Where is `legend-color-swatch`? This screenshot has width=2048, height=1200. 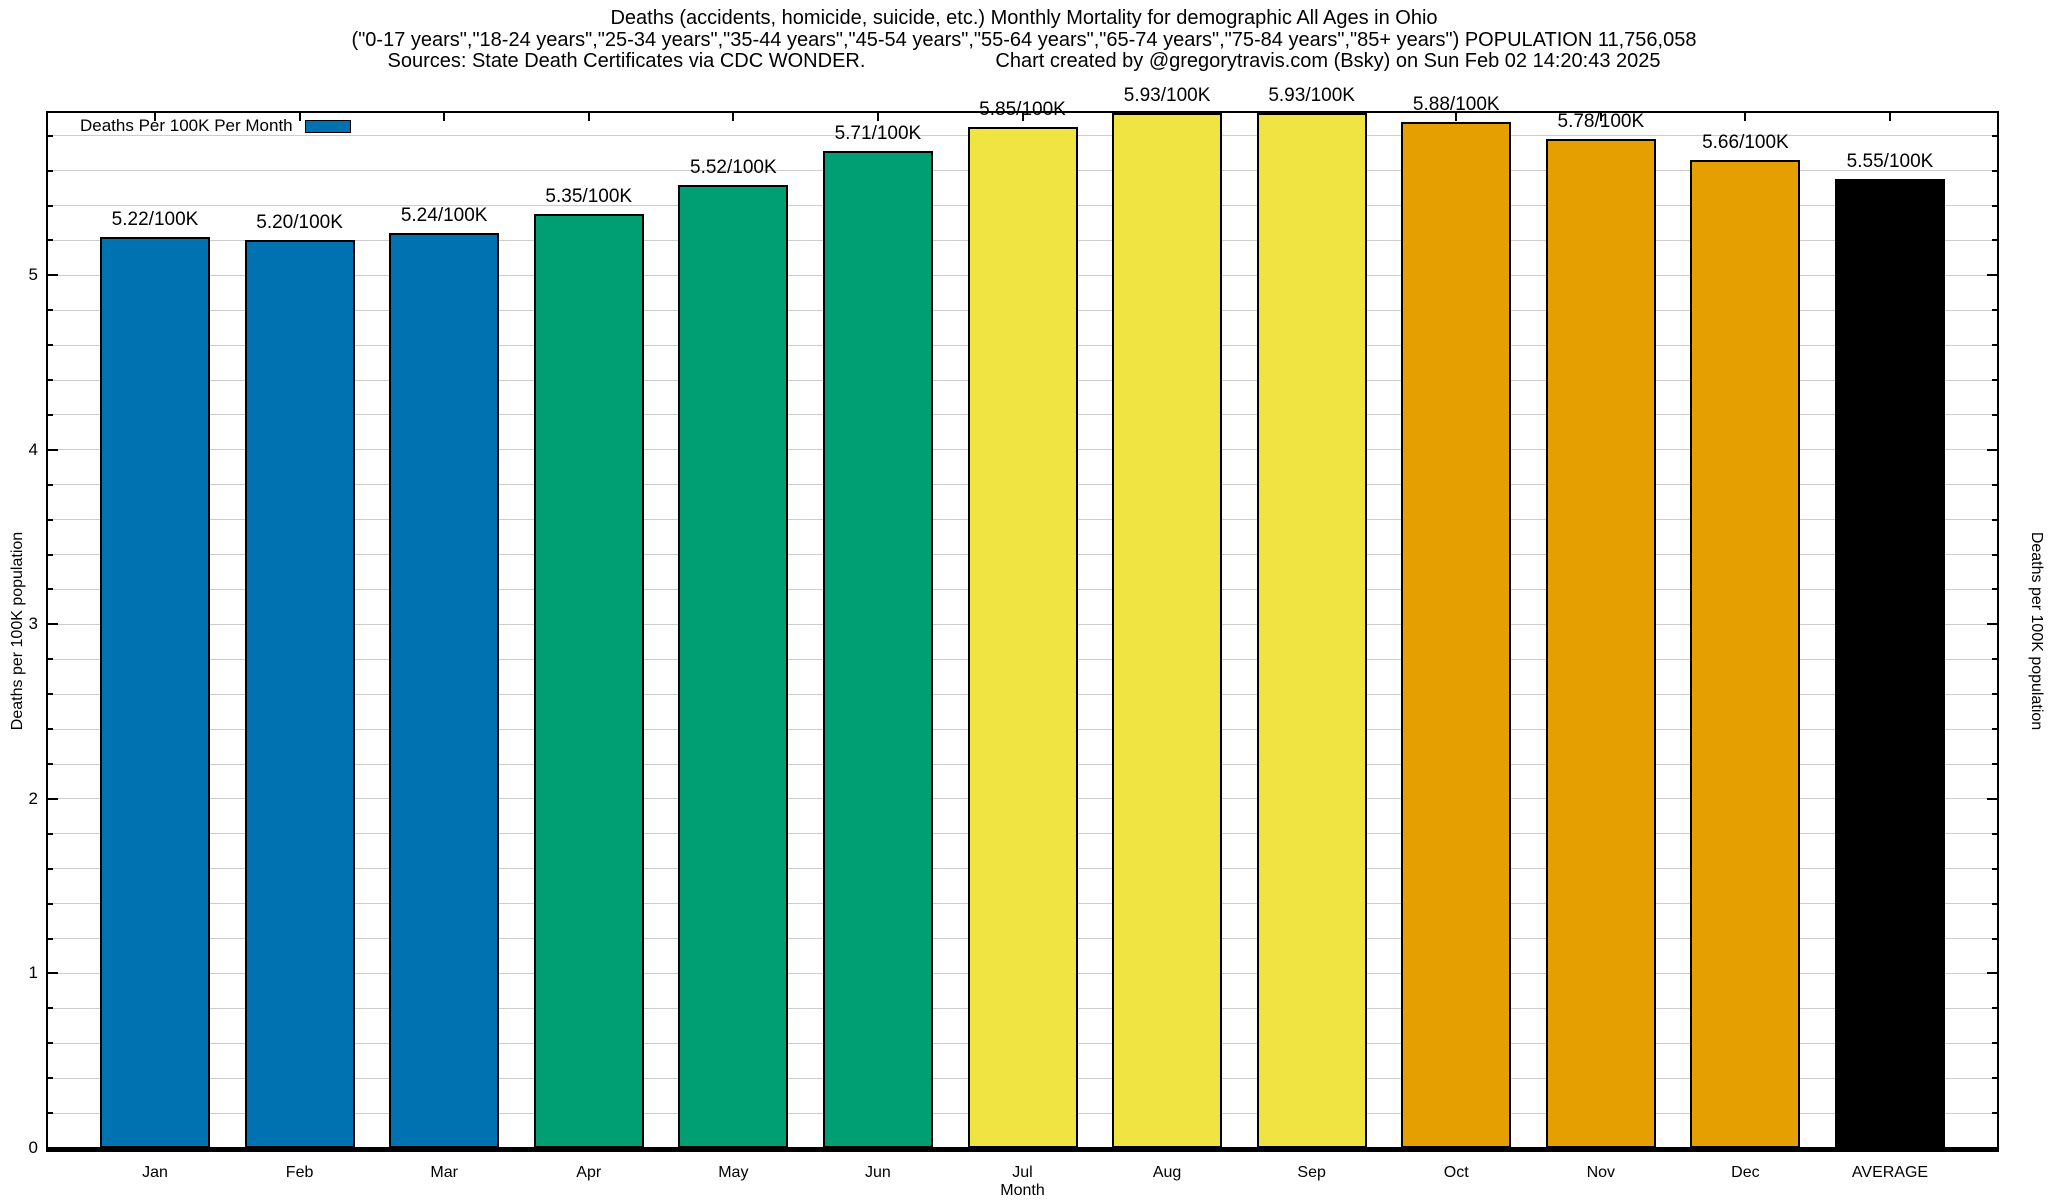 legend-color-swatch is located at coordinates (327, 126).